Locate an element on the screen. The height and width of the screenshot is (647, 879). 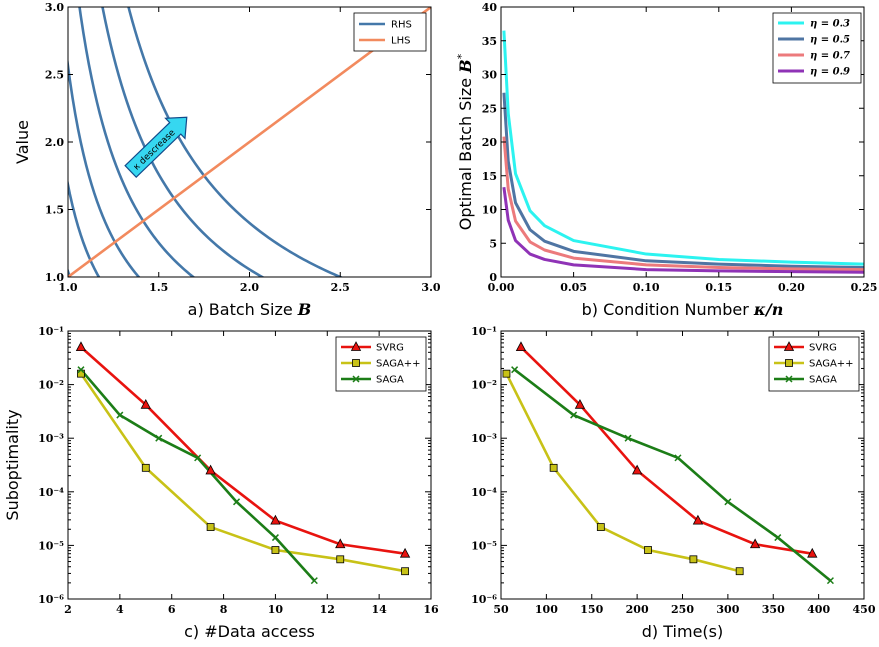
x-tick-label: 0.00 is located at coordinates (501, 287).